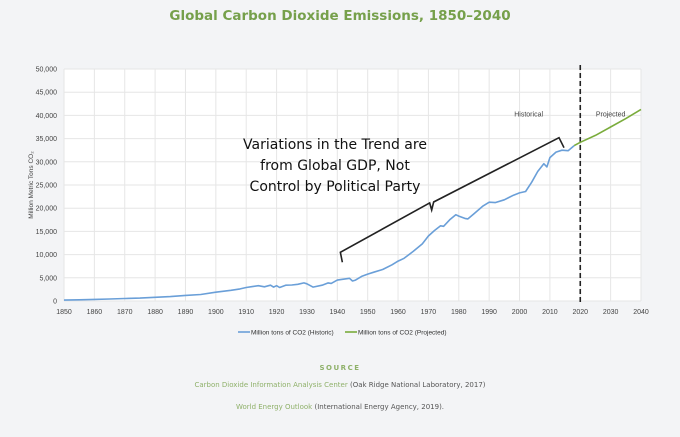 The width and height of the screenshot is (680, 437). What do you see at coordinates (416, 385) in the screenshot?
I see `source-detail-cdiac: (Oak Ridge National Laboratory, 2017)` at bounding box center [416, 385].